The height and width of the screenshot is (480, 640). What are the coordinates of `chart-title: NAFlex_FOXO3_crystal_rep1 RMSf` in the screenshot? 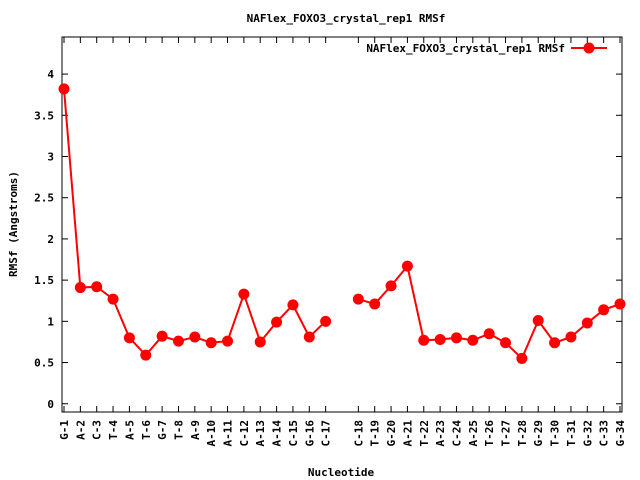 It's located at (346, 18).